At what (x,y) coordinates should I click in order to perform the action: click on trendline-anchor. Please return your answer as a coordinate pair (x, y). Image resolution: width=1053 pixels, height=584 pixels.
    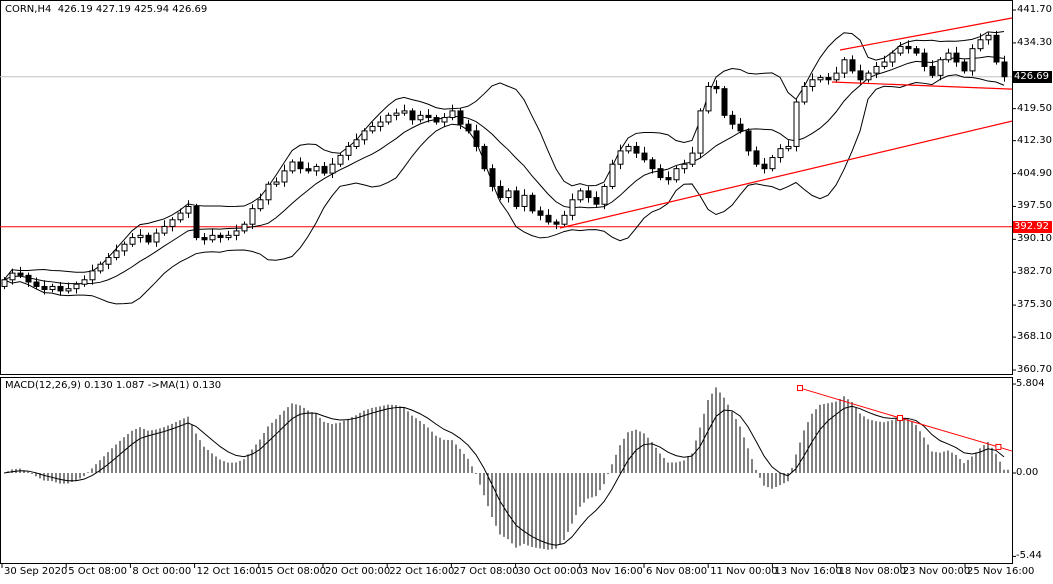
    Looking at the image, I should click on (998, 446).